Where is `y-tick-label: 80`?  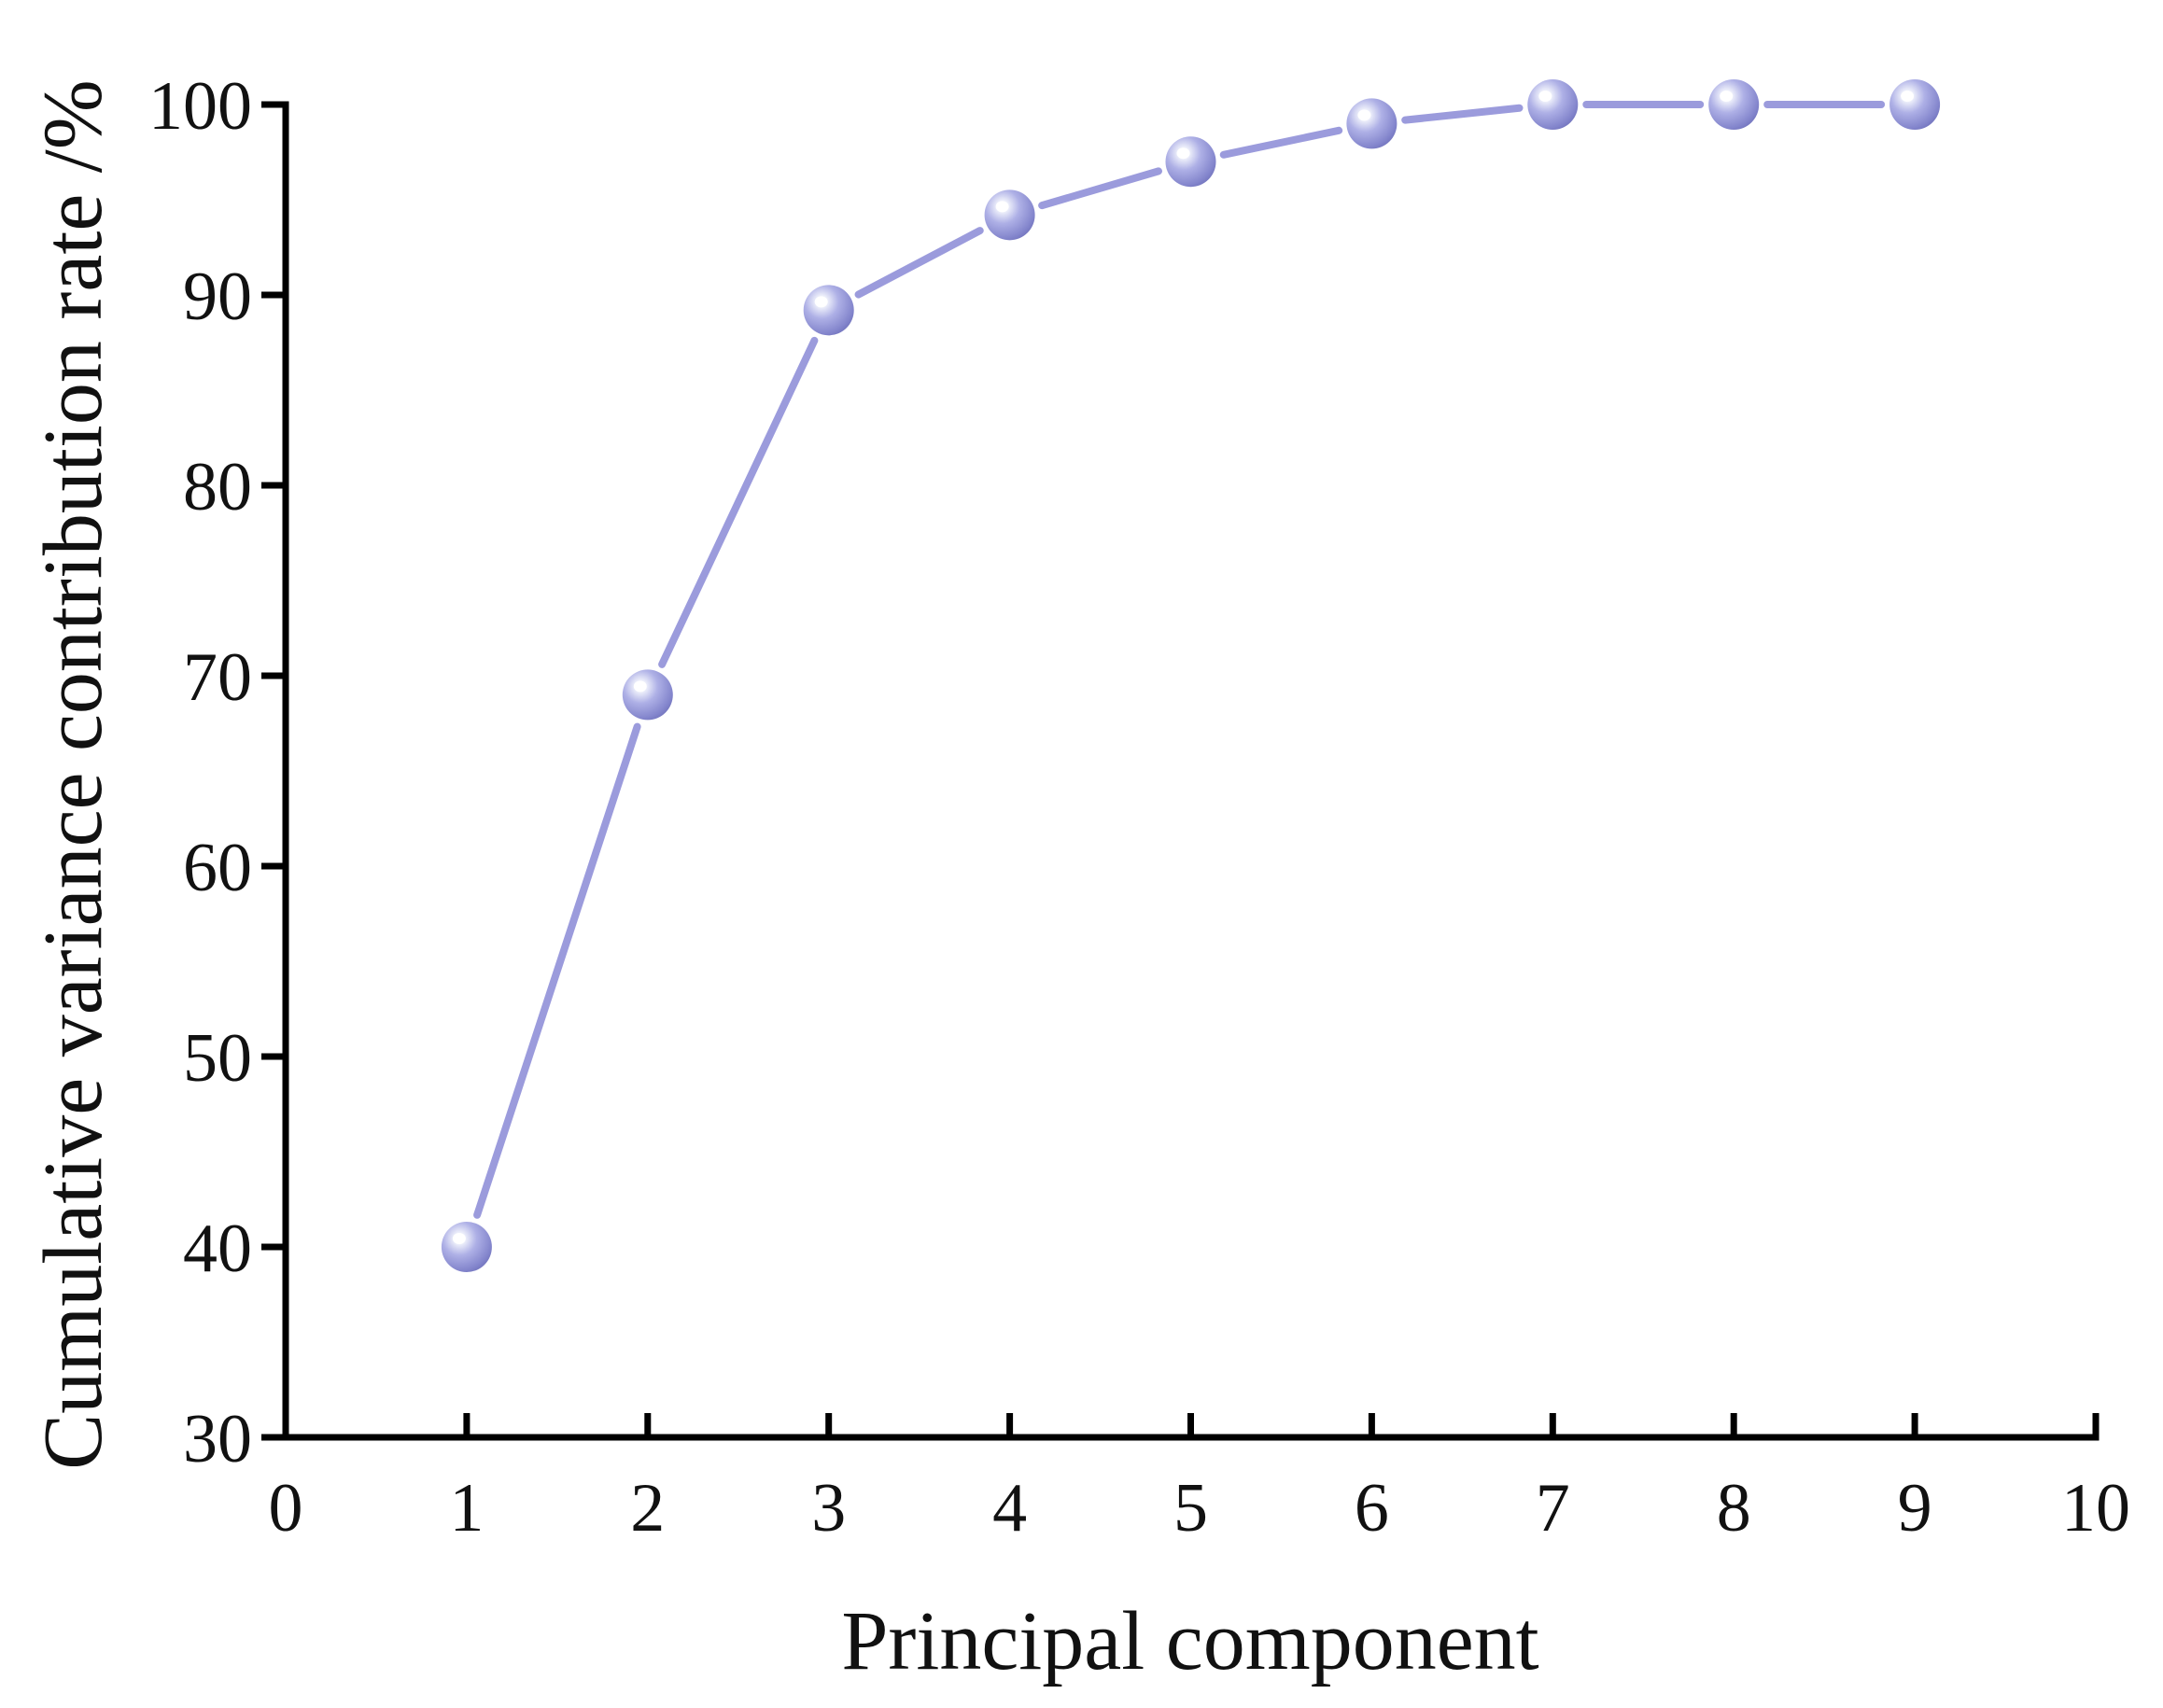
y-tick-label: 80 is located at coordinates (217, 487).